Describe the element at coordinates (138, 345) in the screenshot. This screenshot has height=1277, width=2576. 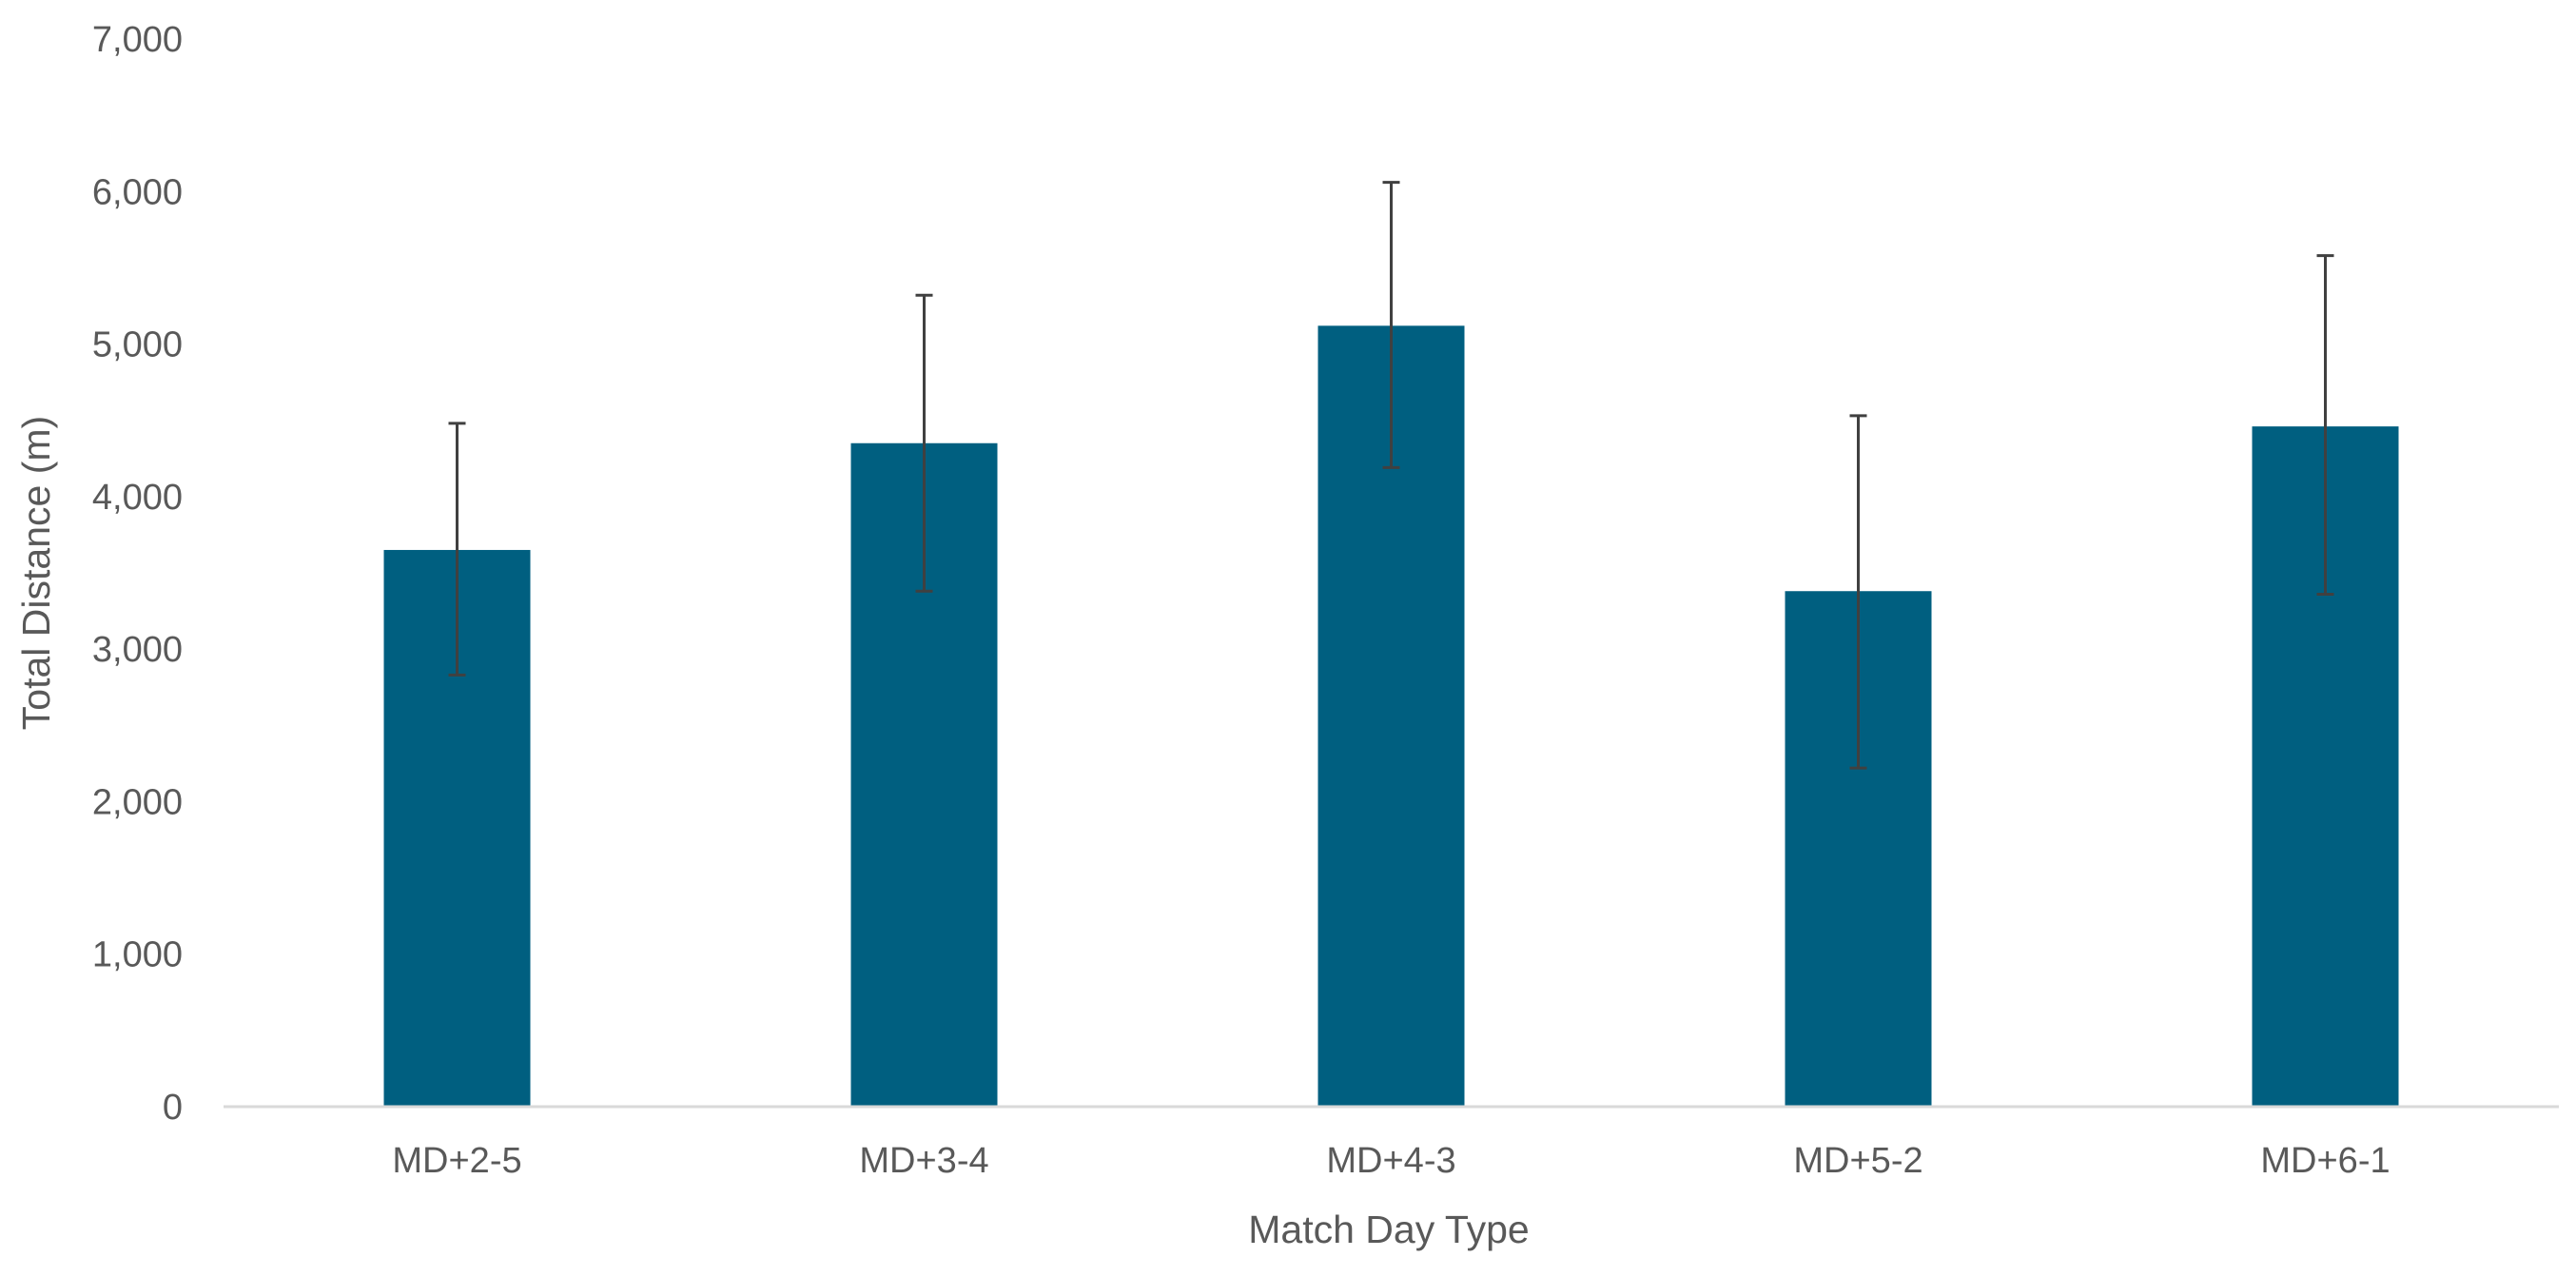
I see `y-tick-label: 5,000` at that location.